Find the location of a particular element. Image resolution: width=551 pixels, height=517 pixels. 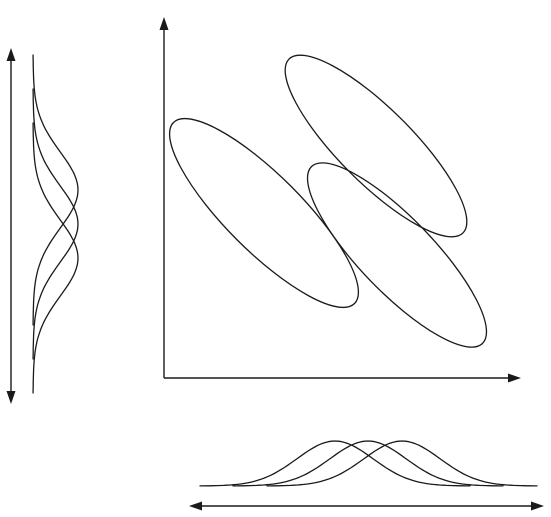

left-marginal-curves is located at coordinates (55, 224).